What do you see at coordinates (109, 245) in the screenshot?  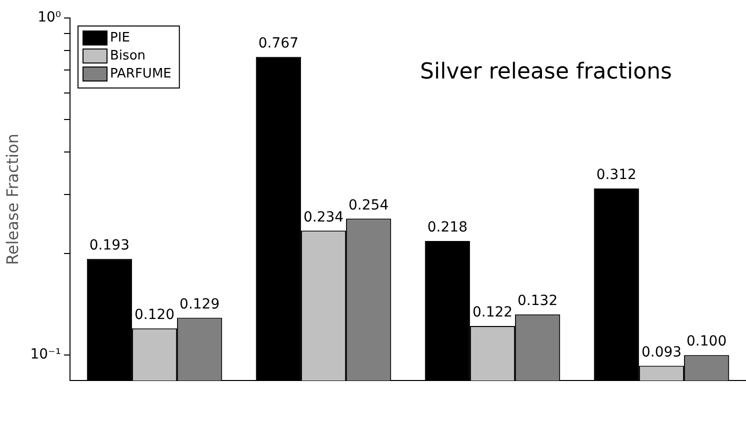 I see `data-label: 0.193` at bounding box center [109, 245].